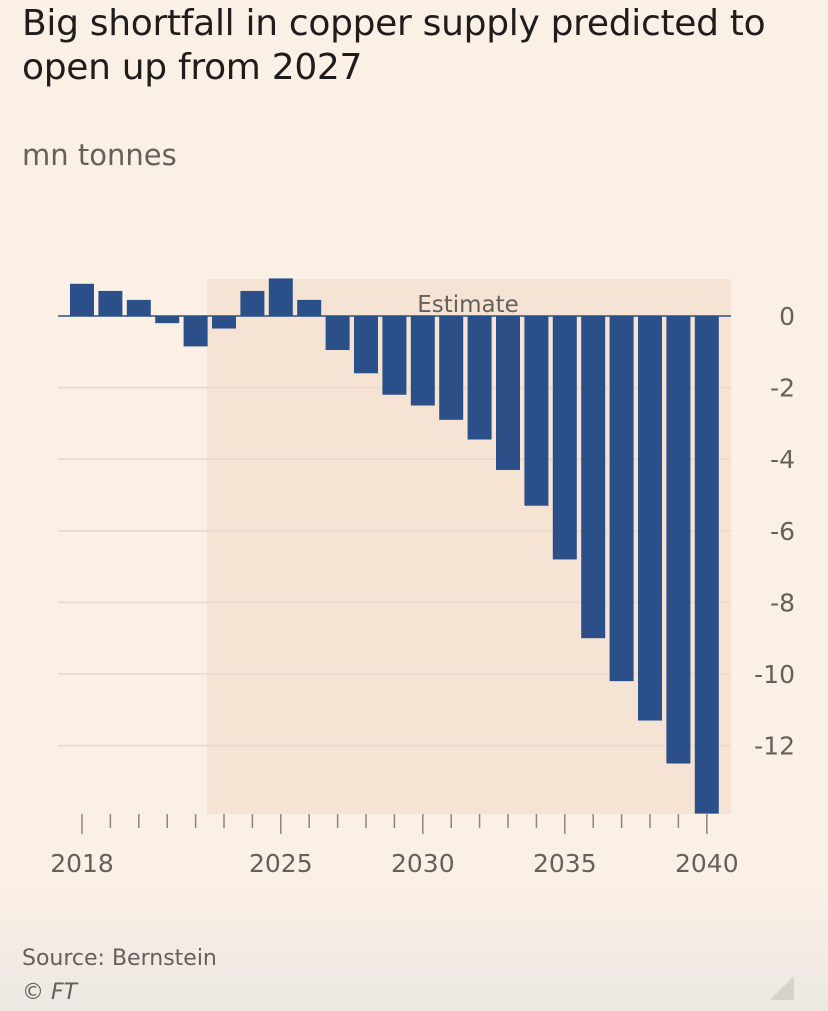  Describe the element at coordinates (224, 322) in the screenshot. I see `bar-2023` at that location.